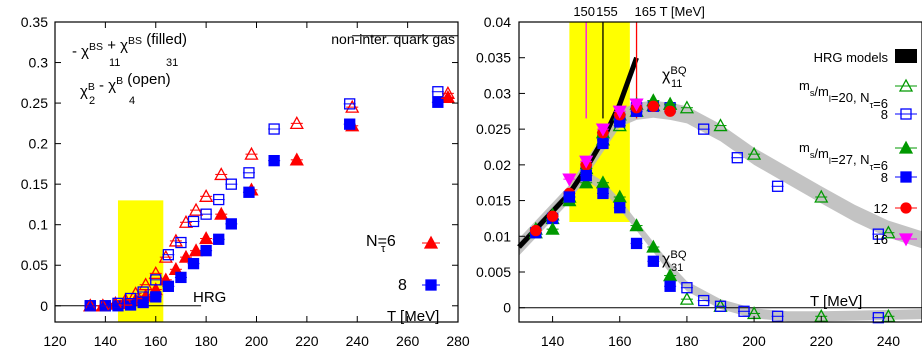 The width and height of the screenshot is (922, 356). What do you see at coordinates (39, 144) in the screenshot?
I see `left-y-tick-label: 0.2` at bounding box center [39, 144].